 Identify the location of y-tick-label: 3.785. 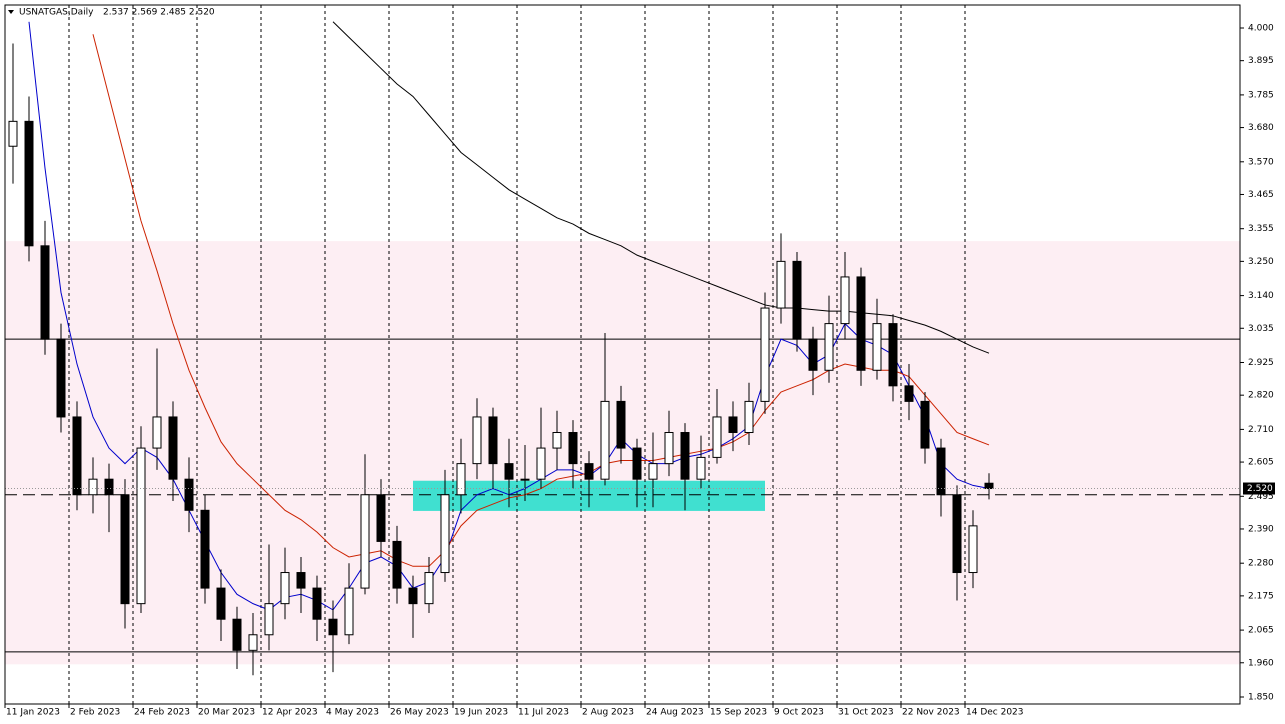
(1261, 95).